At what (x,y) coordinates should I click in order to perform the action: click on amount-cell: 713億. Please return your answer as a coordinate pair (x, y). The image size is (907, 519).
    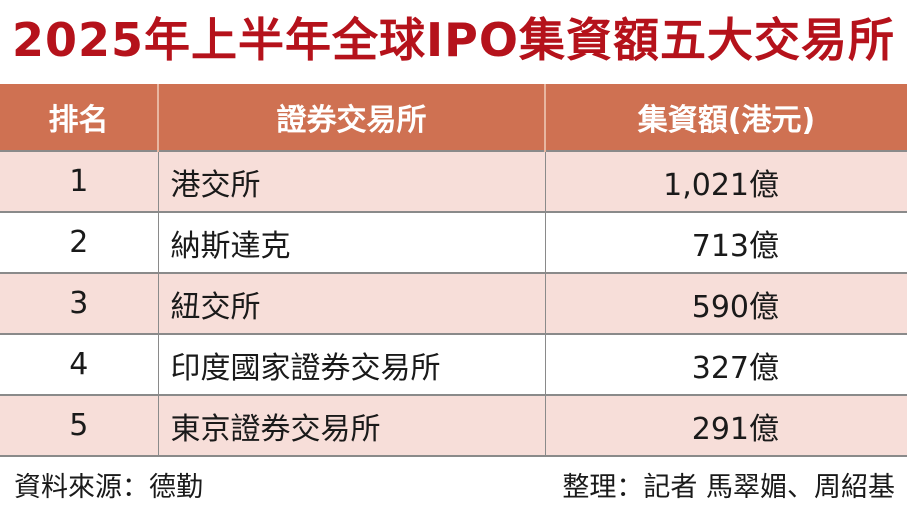
    Looking at the image, I should click on (726, 242).